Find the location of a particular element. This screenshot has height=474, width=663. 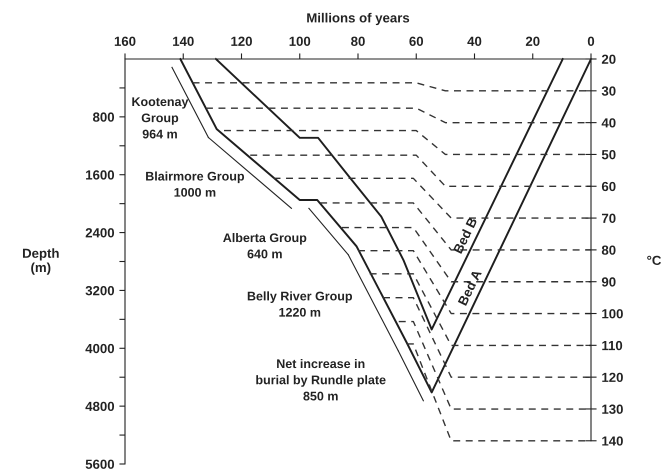

y-tick-label: 4800 is located at coordinates (99, 407).